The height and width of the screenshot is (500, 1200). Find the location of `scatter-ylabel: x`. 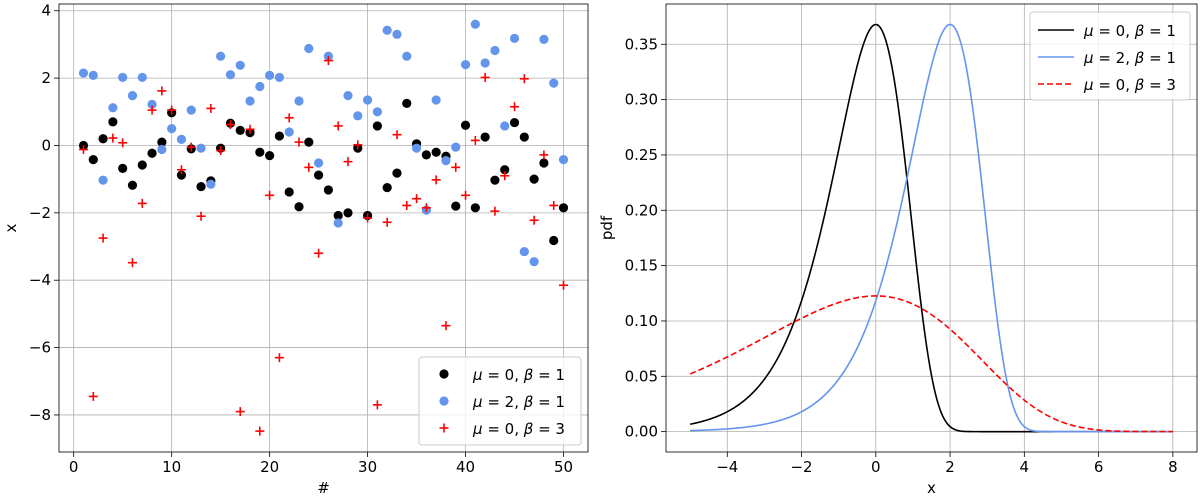

scatter-ylabel: x is located at coordinates (11, 227).